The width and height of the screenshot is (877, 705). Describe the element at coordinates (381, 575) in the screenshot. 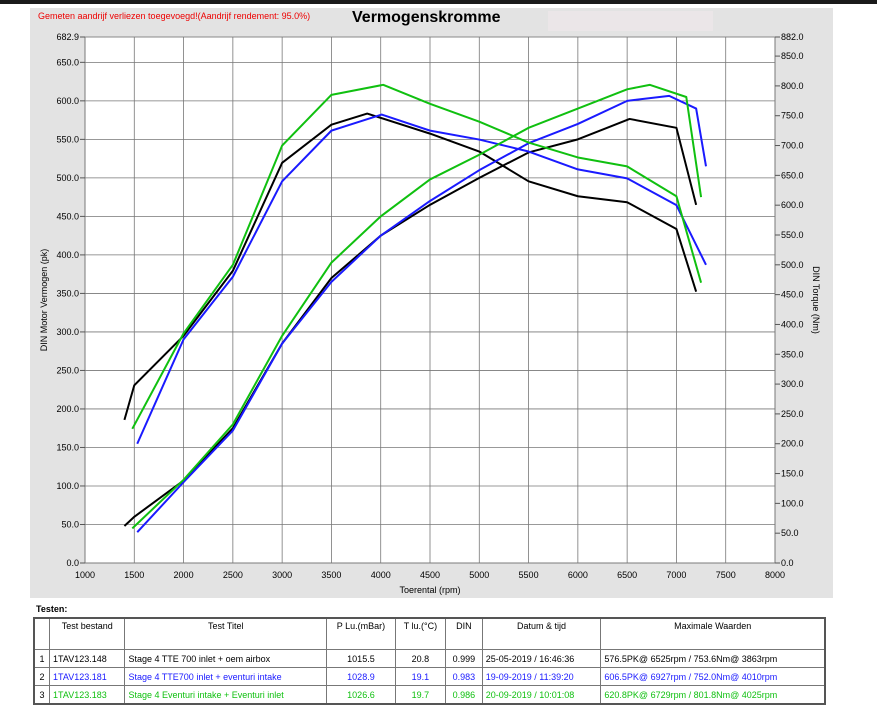

I see `x-tick-label: 4000` at that location.